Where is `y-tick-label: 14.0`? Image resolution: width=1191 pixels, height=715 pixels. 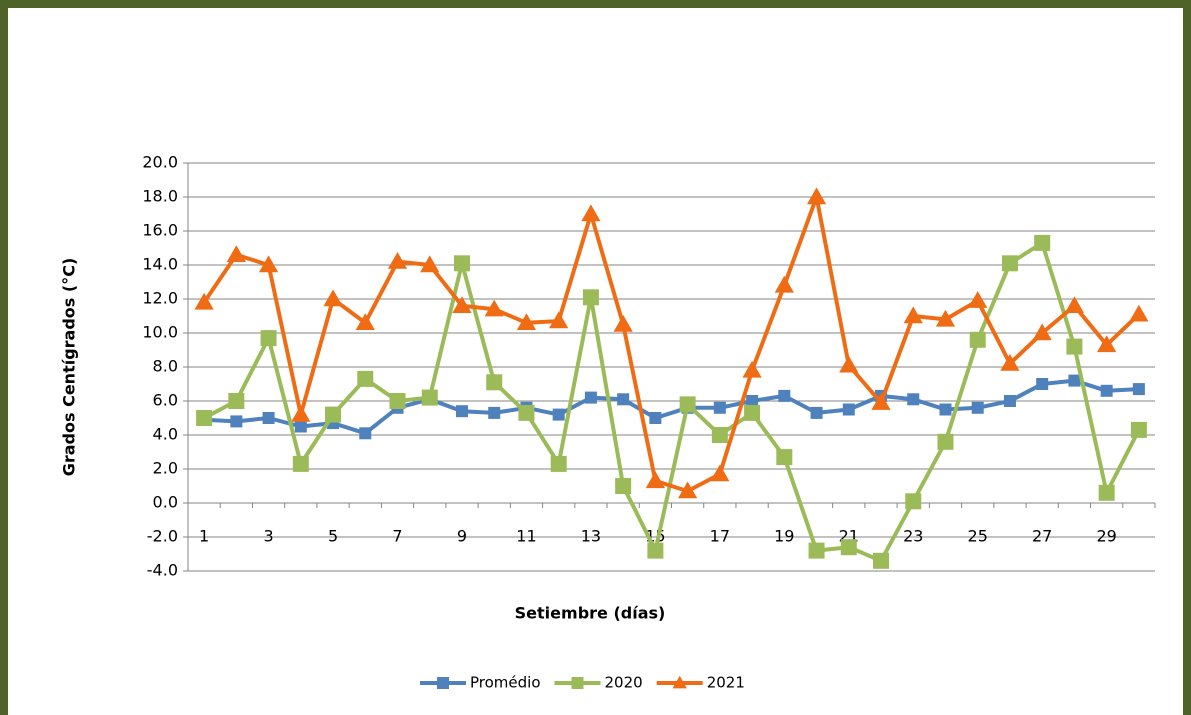
y-tick-label: 14.0 is located at coordinates (160, 264).